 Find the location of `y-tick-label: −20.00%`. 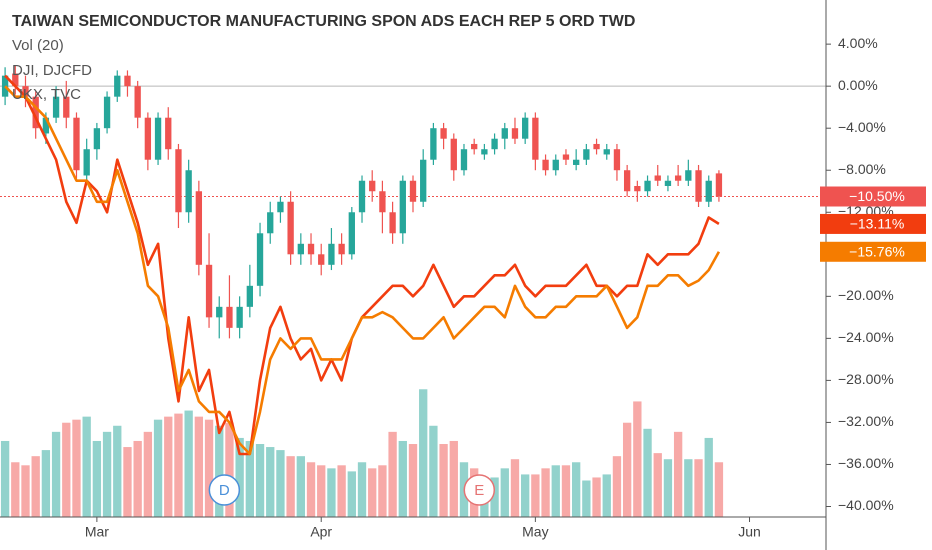

y-tick-label: −20.00% is located at coordinates (866, 295).